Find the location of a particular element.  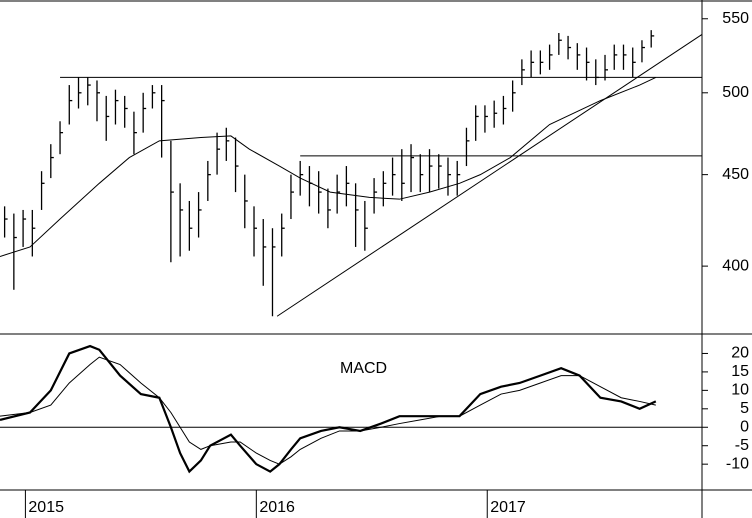

y-tick-label: 10 is located at coordinates (740, 390).